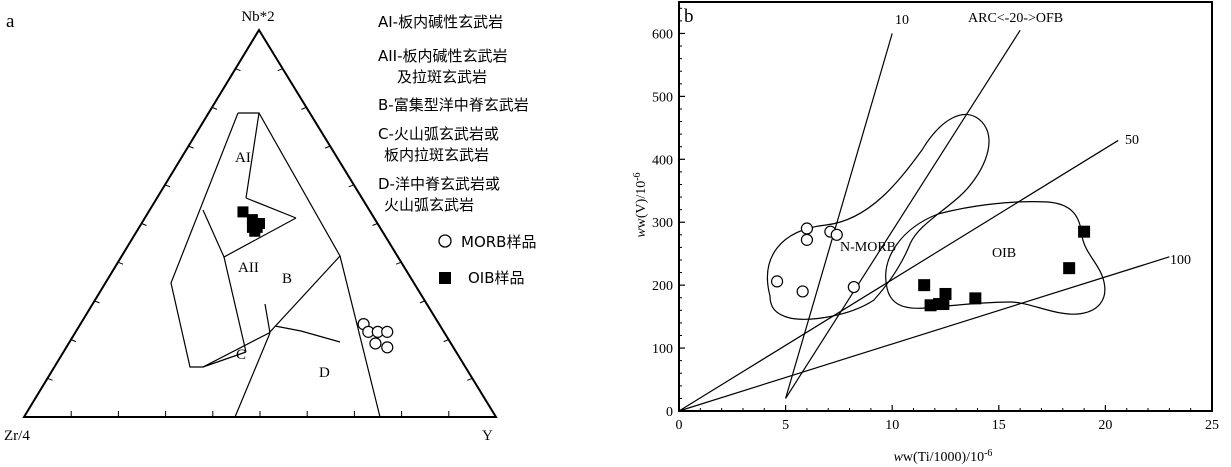  I want to click on ref-line-label-10: 10, so click(902, 20).